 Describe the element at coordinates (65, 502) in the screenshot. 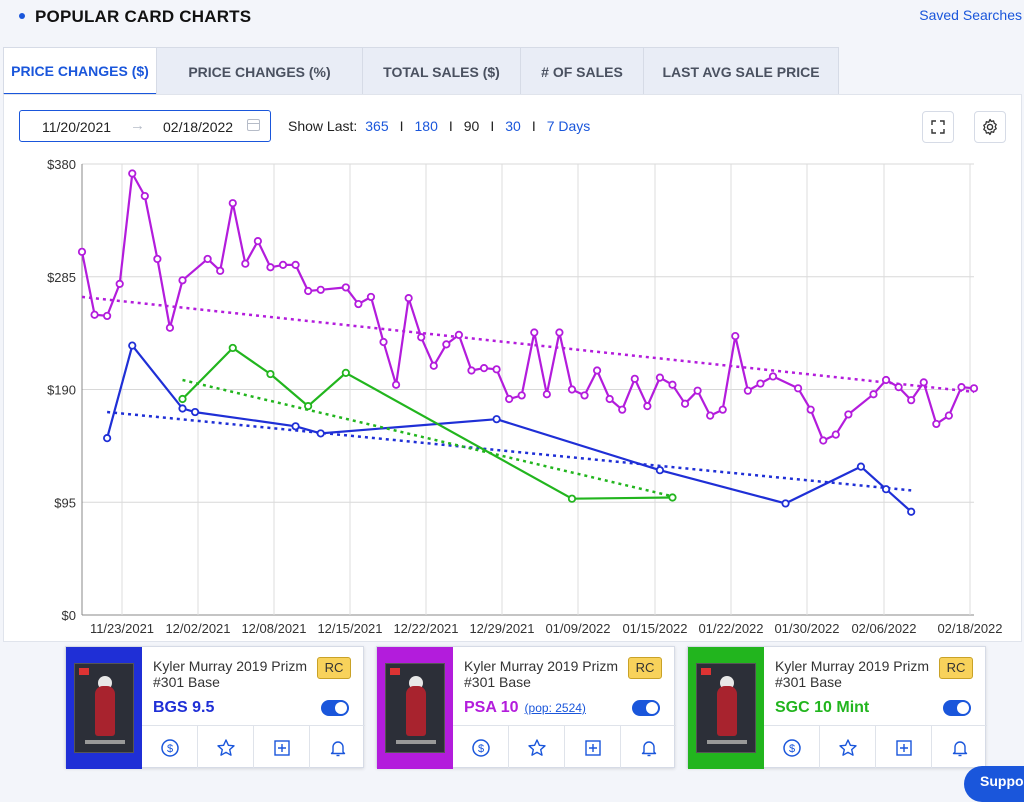

I see `y-tick-label: $95` at that location.